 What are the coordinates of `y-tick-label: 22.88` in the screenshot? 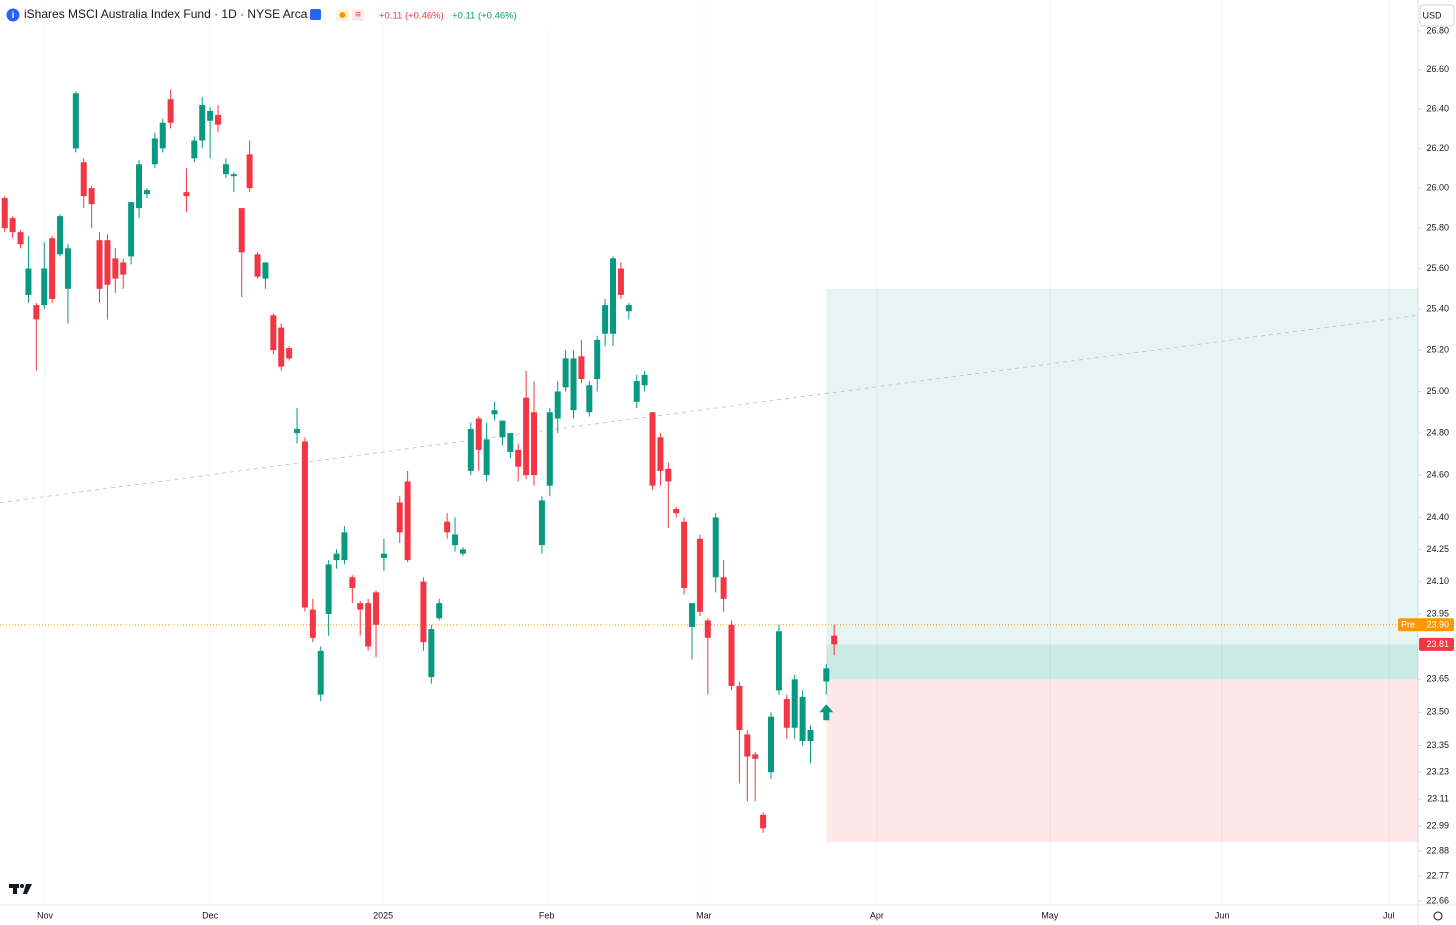 It's located at (1437, 850).